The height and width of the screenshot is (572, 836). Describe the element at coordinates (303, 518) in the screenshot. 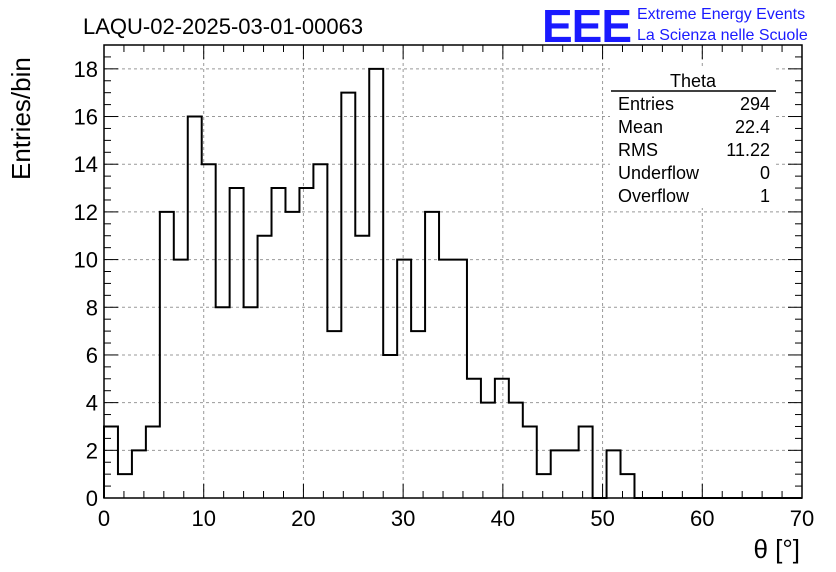

I see `x-tick-label: 20` at that location.